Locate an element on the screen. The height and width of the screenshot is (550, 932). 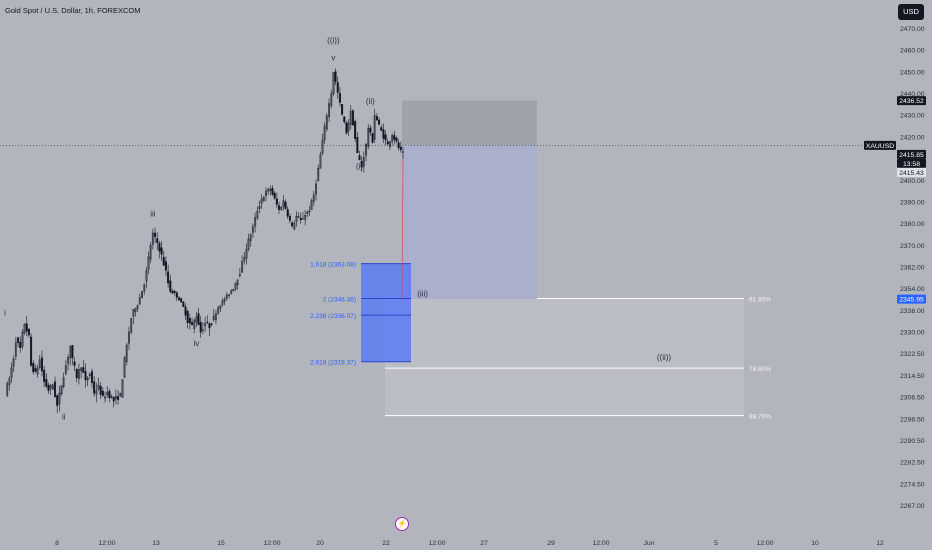
wave-label: ((i)) is located at coordinates (333, 40).